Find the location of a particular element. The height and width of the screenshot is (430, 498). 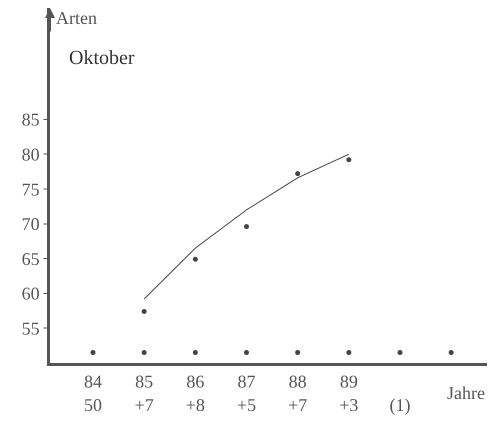

y-tick-label: 60 is located at coordinates (31, 294).